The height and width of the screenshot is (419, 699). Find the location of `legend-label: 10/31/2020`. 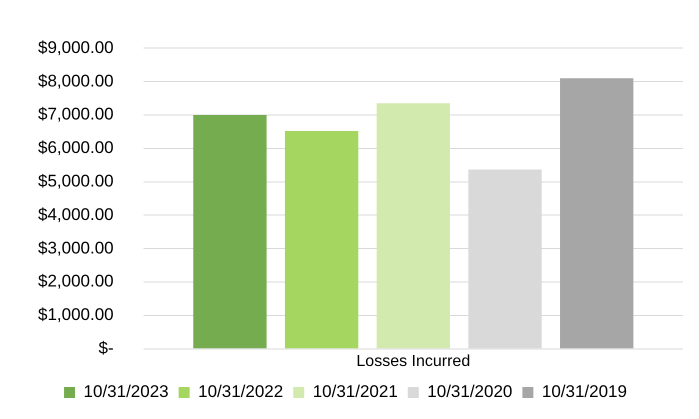

legend-label: 10/31/2020 is located at coordinates (469, 392).